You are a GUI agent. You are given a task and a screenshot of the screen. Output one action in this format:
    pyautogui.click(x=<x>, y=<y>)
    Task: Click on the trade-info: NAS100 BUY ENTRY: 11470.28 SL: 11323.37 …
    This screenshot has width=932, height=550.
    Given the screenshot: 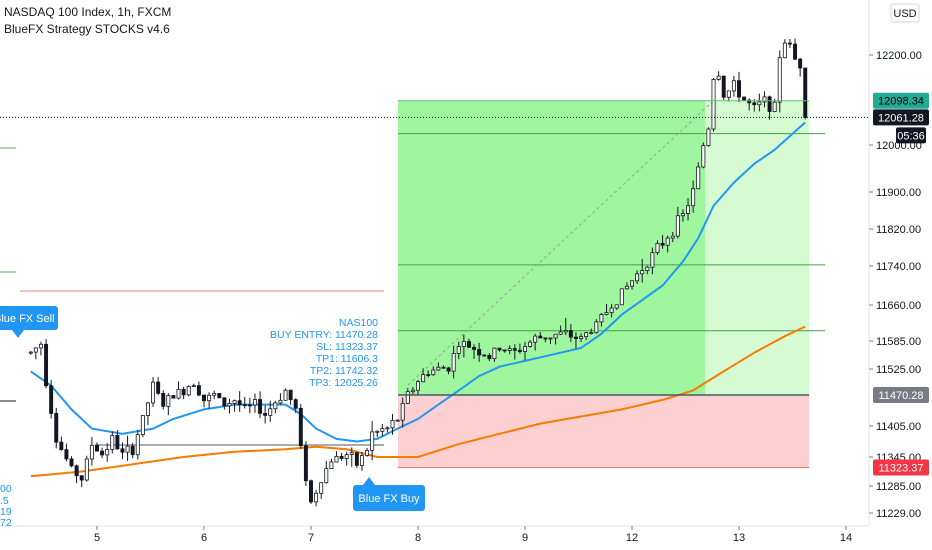 What is the action you would take?
    pyautogui.click(x=324, y=353)
    